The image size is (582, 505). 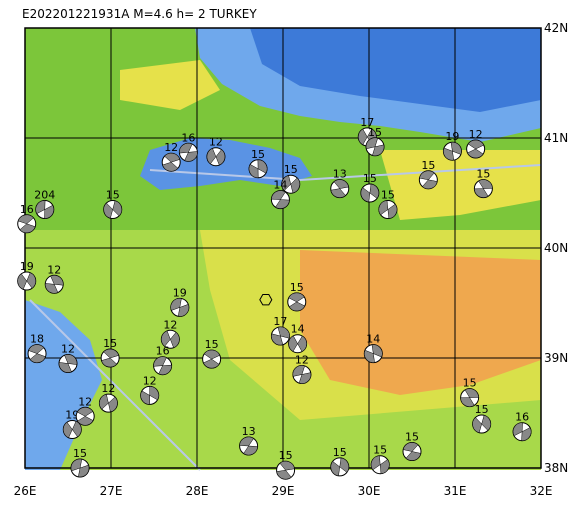 What do you see at coordinates (266, 300) in the screenshot?
I see `epicenter` at bounding box center [266, 300].